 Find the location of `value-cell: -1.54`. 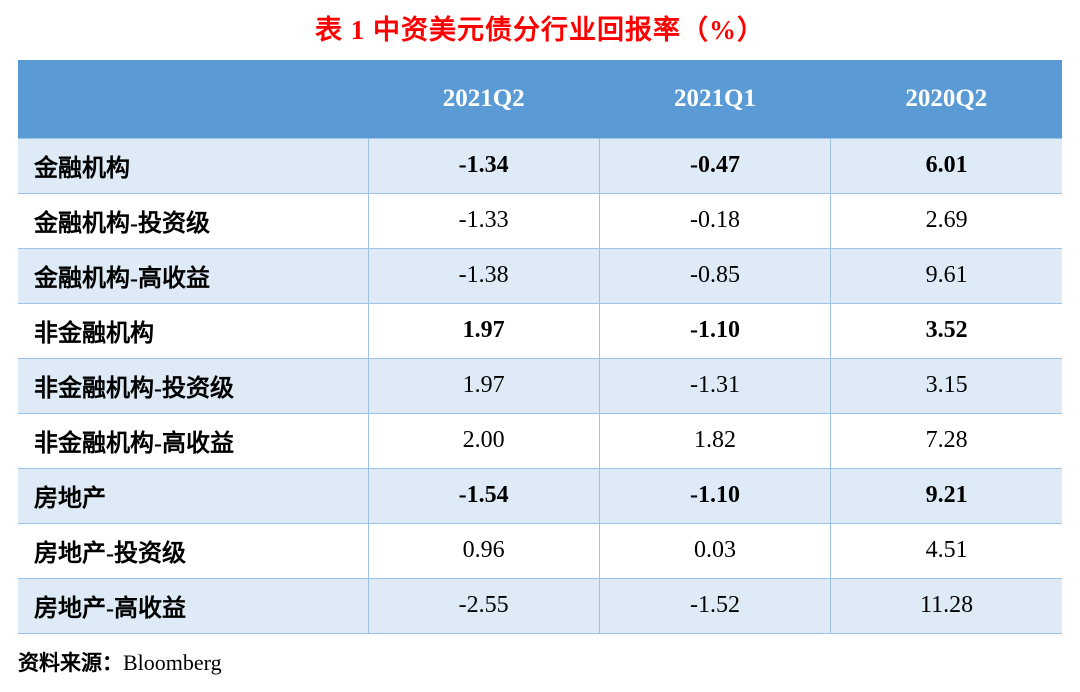

value-cell: -1.54 is located at coordinates (483, 495).